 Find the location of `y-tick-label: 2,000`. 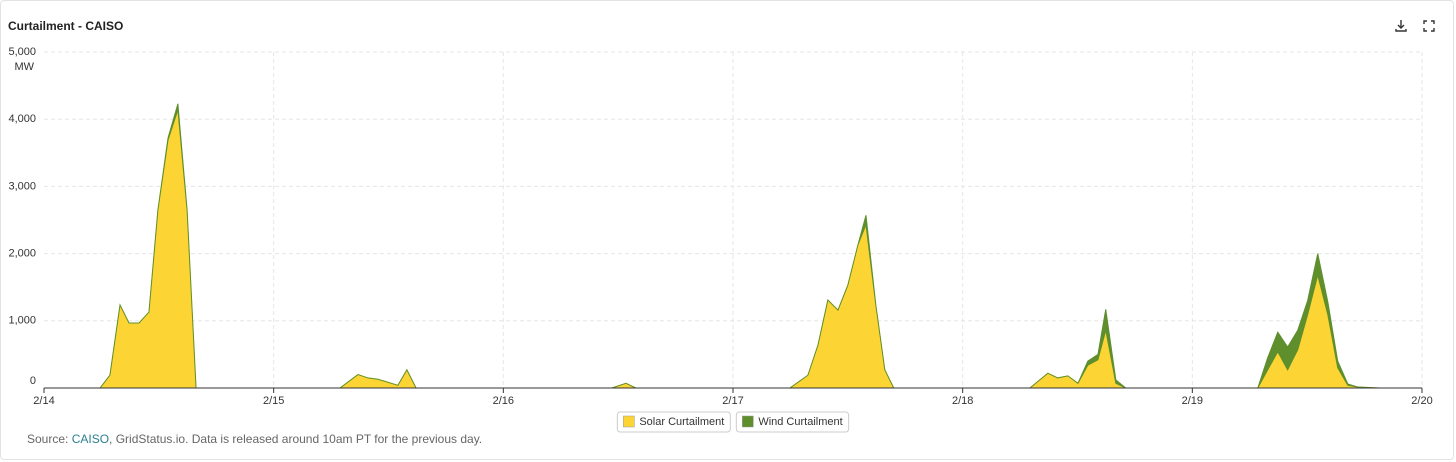

y-tick-label: 2,000 is located at coordinates (22, 254).